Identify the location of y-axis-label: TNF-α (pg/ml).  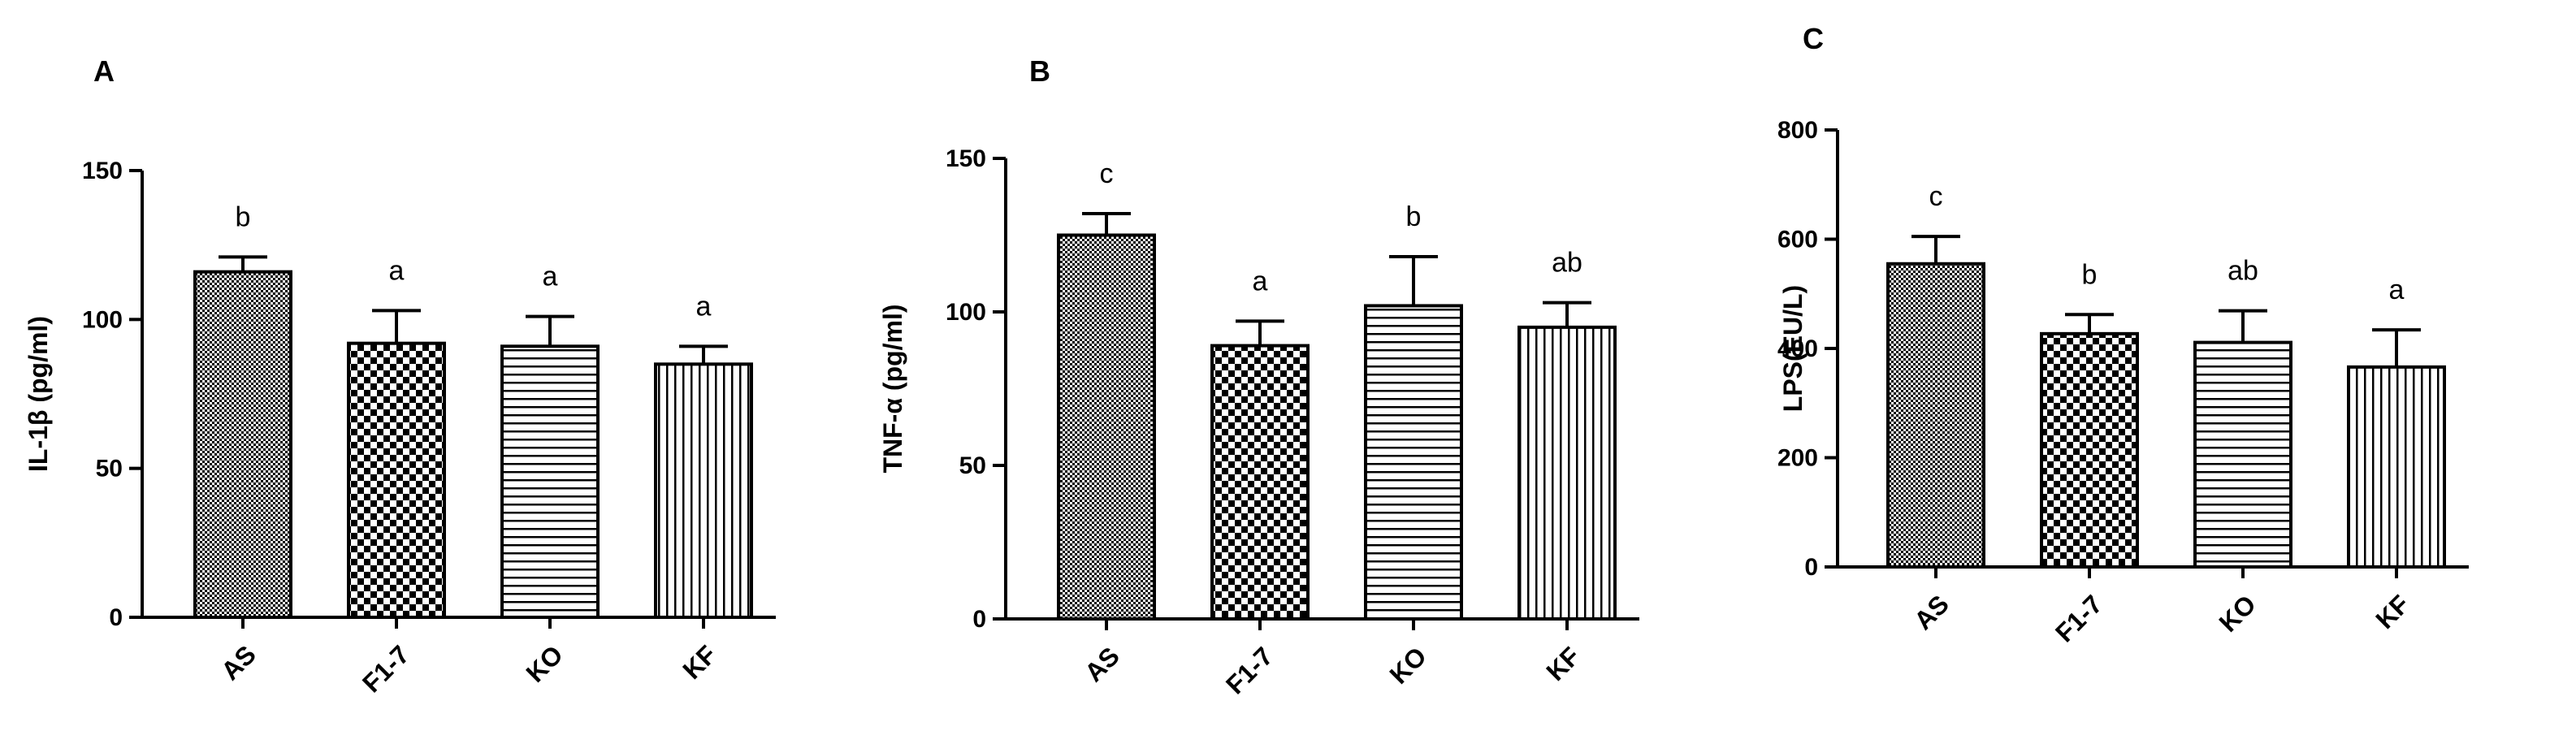
(893, 388).